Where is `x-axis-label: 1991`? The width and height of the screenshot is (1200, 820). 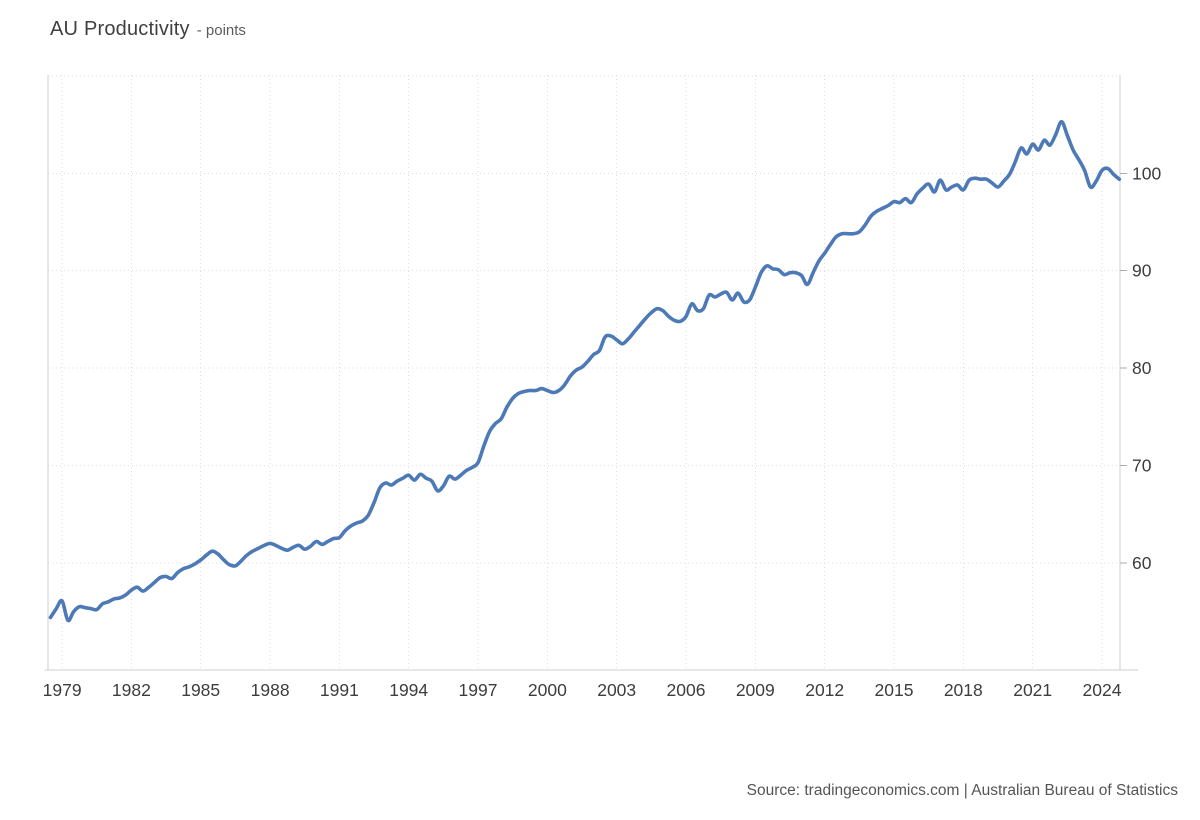
x-axis-label: 1991 is located at coordinates (339, 690).